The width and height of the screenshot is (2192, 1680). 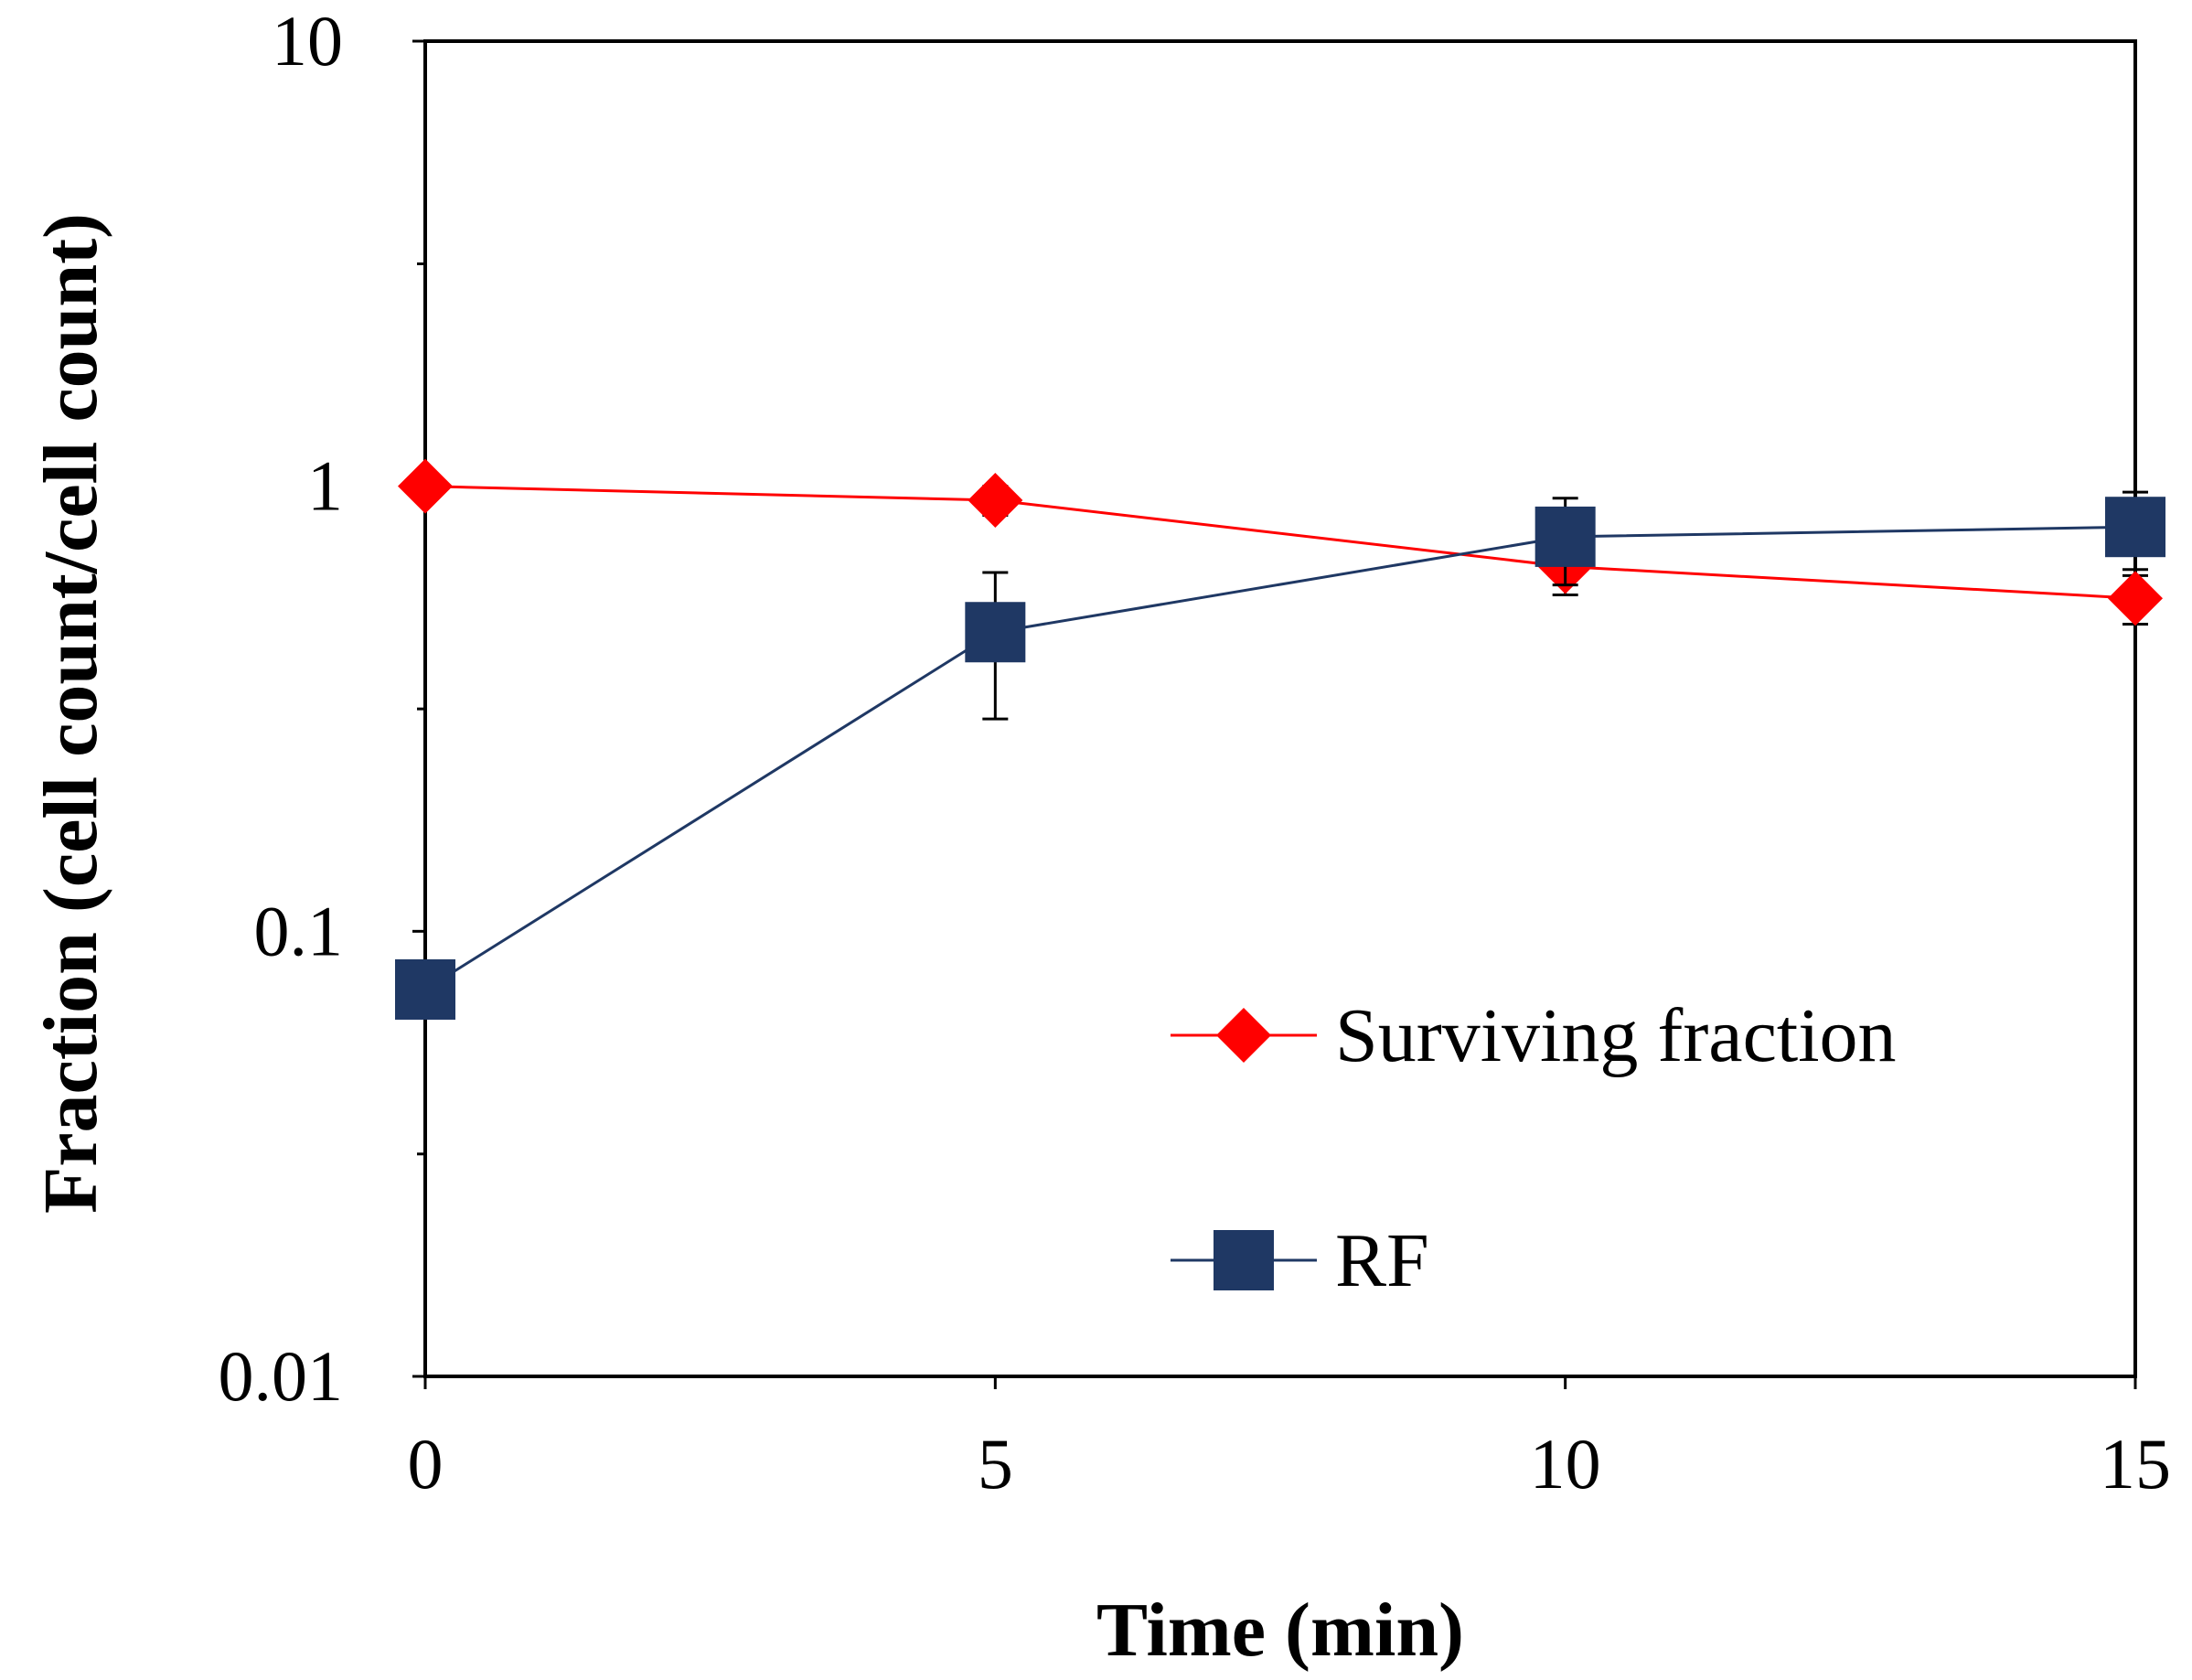 I want to click on x-axis-title: Time (min), so click(x=1280, y=1630).